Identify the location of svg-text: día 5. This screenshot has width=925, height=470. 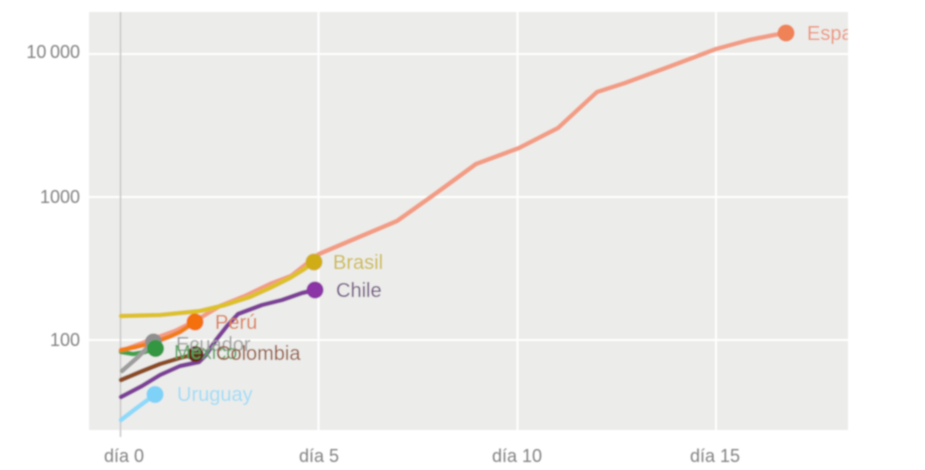
(319, 456).